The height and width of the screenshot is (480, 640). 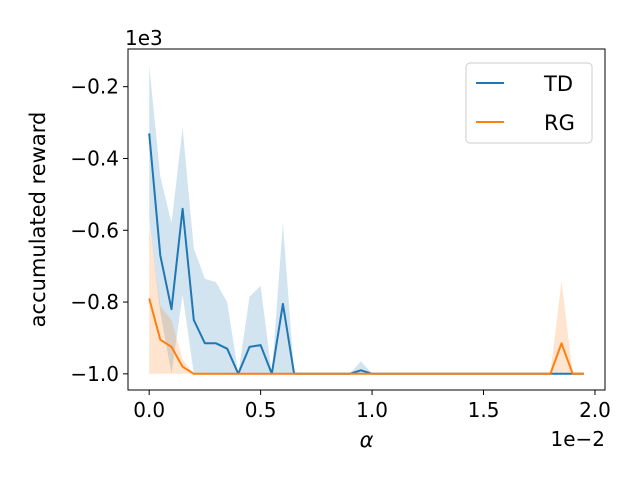 I want to click on x-offset-label: 1e−2, so click(x=577, y=439).